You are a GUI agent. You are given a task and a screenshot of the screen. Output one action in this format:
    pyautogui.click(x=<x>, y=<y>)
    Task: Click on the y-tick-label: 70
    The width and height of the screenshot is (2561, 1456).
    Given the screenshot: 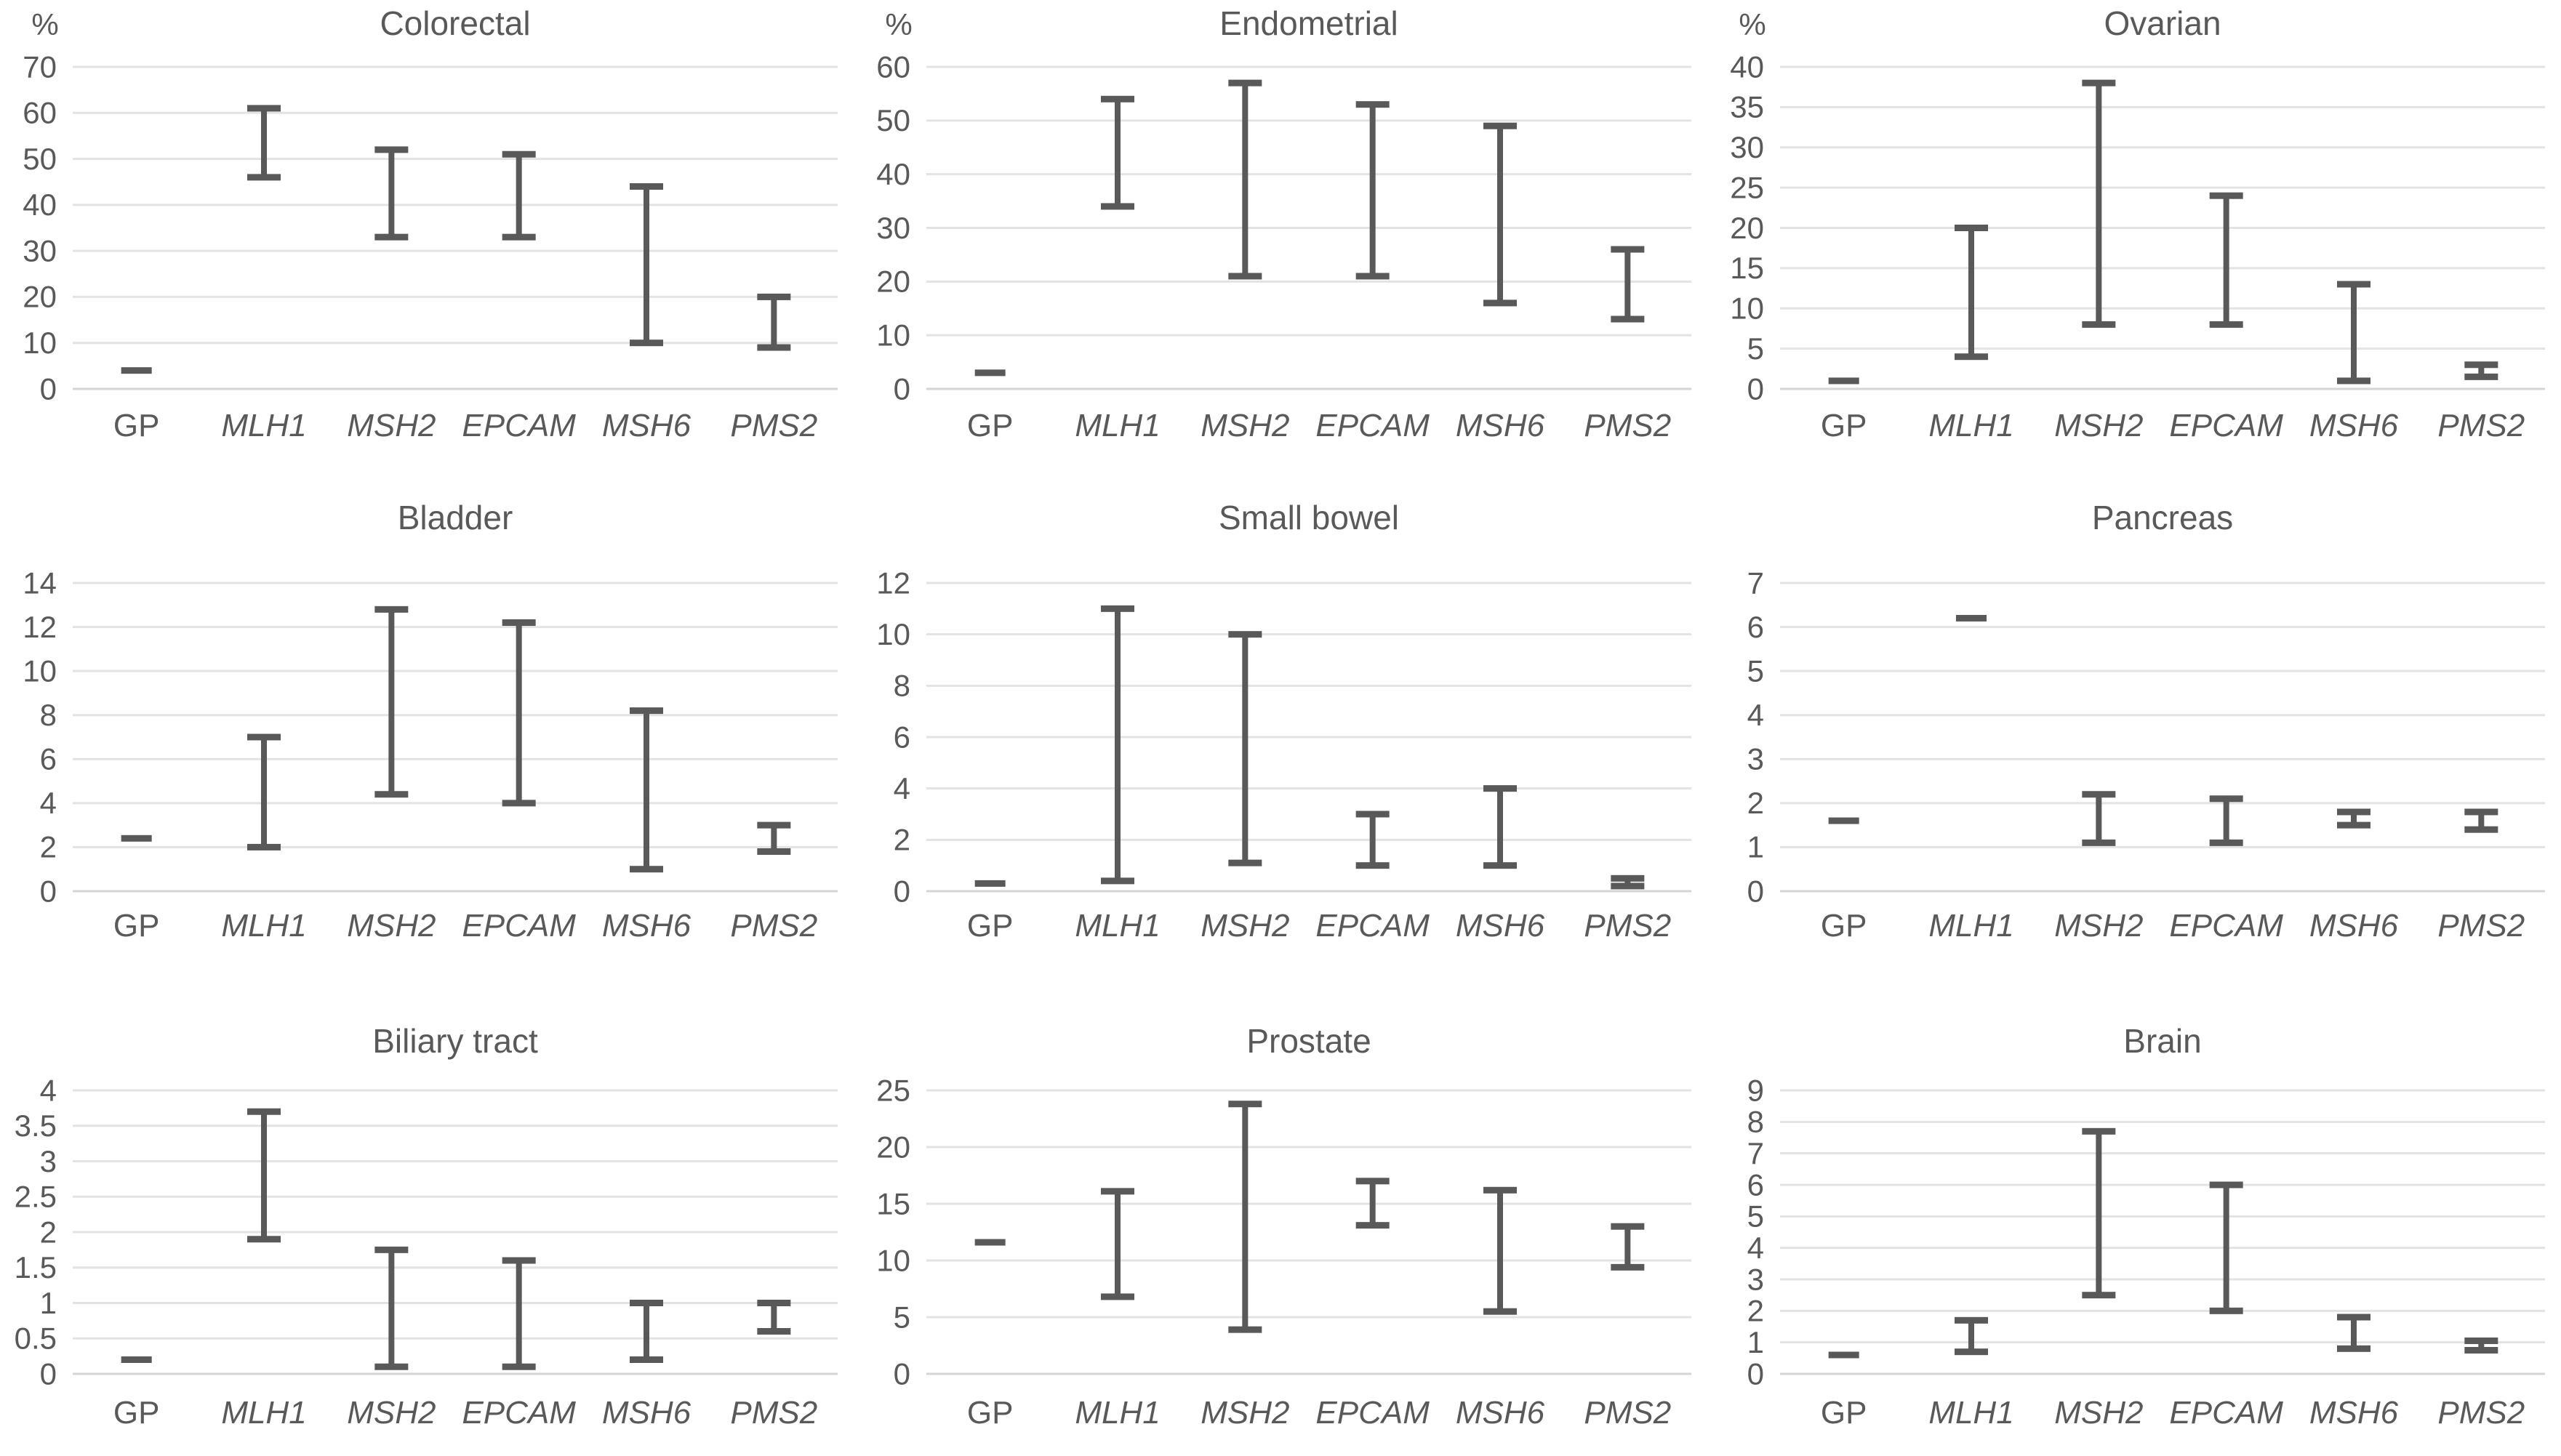 What is the action you would take?
    pyautogui.click(x=40, y=66)
    